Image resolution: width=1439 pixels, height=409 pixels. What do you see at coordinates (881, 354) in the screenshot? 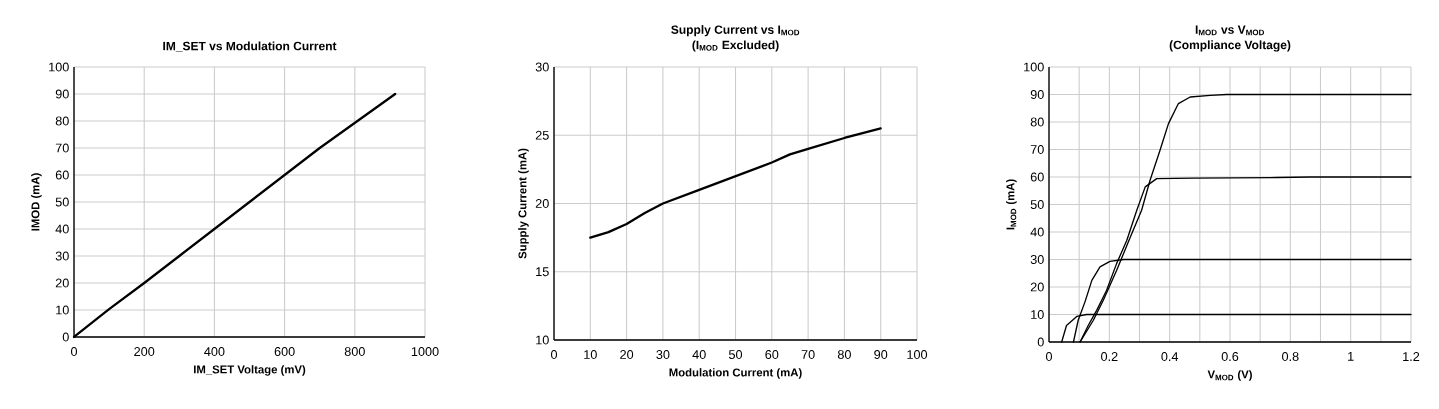
I see `x-tick-label: 90` at bounding box center [881, 354].